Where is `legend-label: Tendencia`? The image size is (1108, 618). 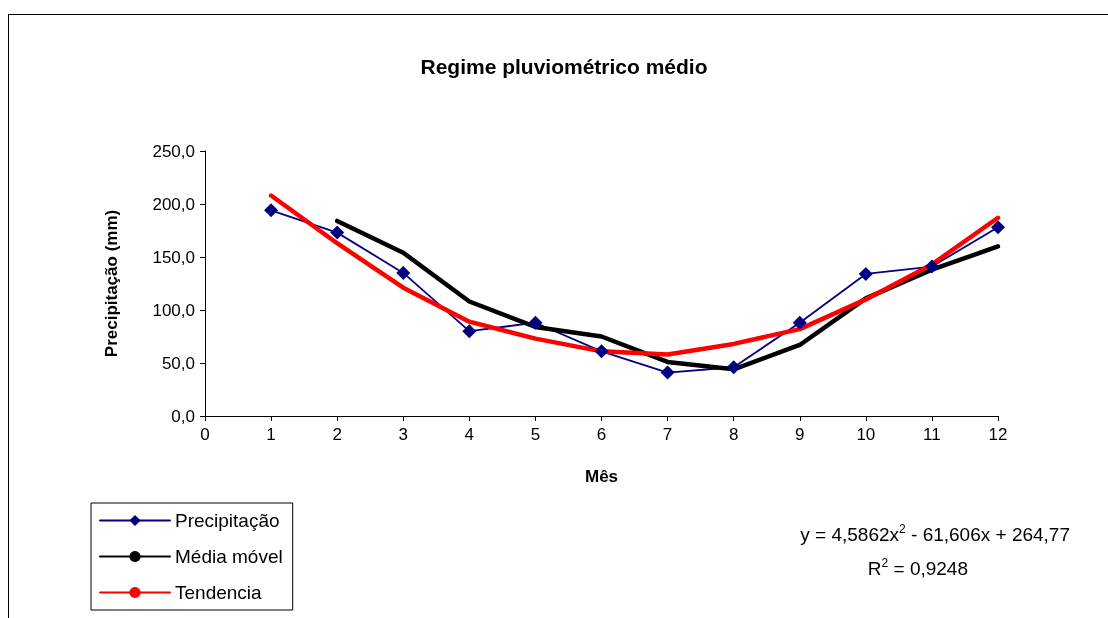
legend-label: Tendencia is located at coordinates (219, 592).